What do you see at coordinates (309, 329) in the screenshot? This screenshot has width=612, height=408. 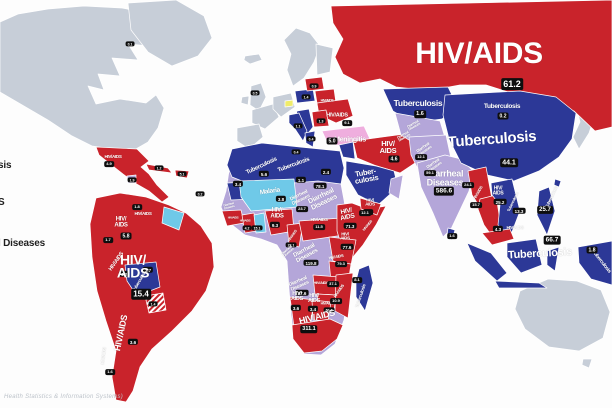 I see `value-badge-south-africa: 311.1` at bounding box center [309, 329].